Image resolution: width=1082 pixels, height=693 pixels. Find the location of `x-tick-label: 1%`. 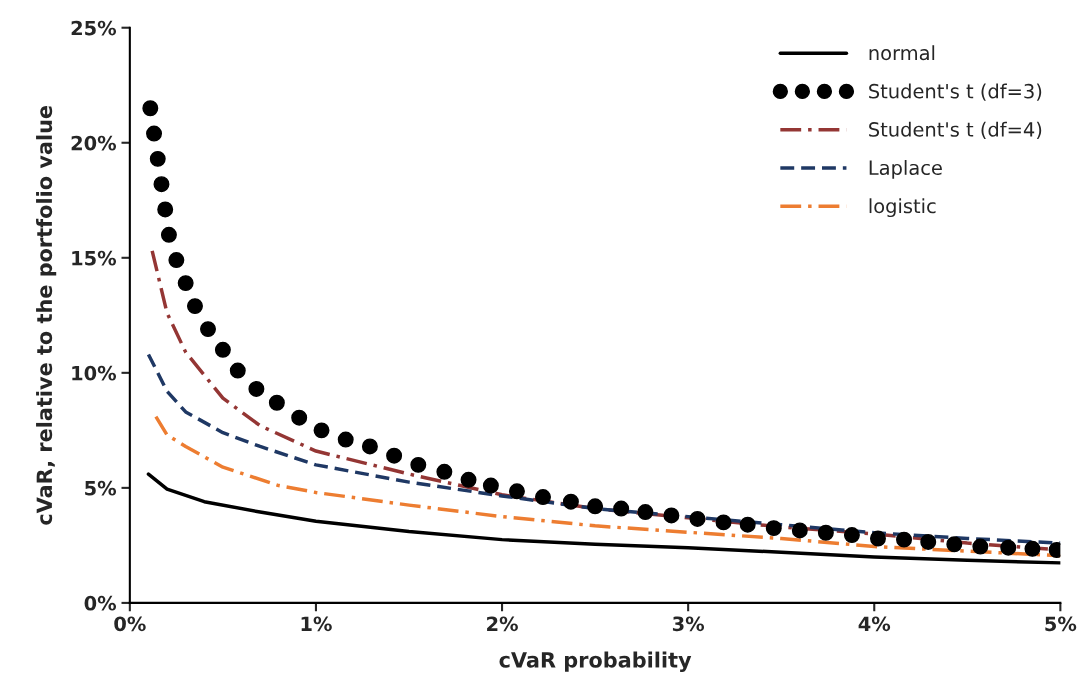

x-tick-label: 1% is located at coordinates (316, 624).